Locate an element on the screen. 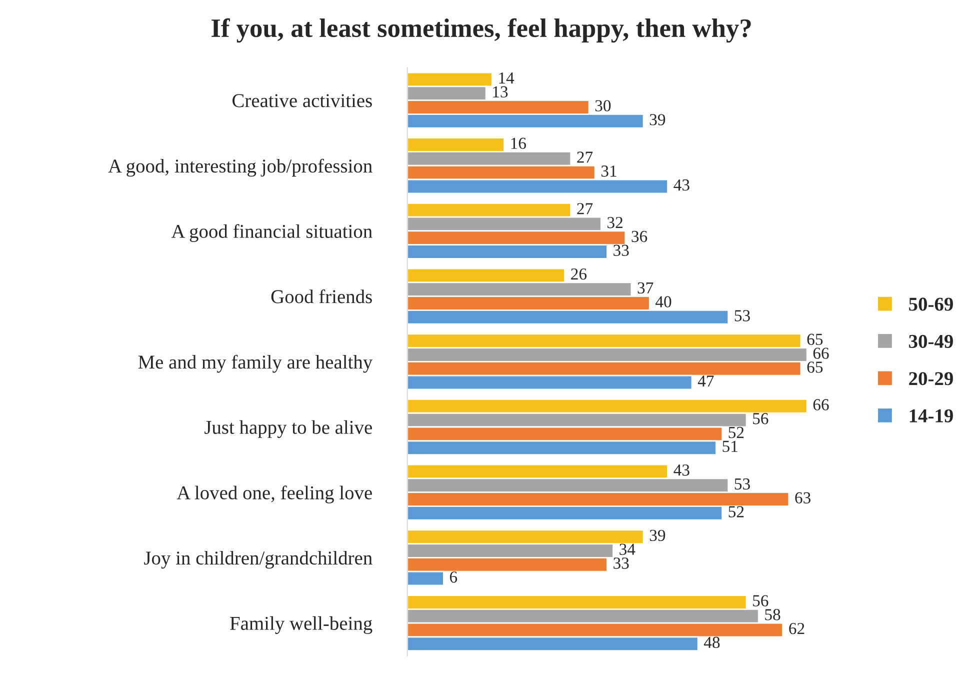  y-tick-label: Joy in children/grandchildren is located at coordinates (258, 559).